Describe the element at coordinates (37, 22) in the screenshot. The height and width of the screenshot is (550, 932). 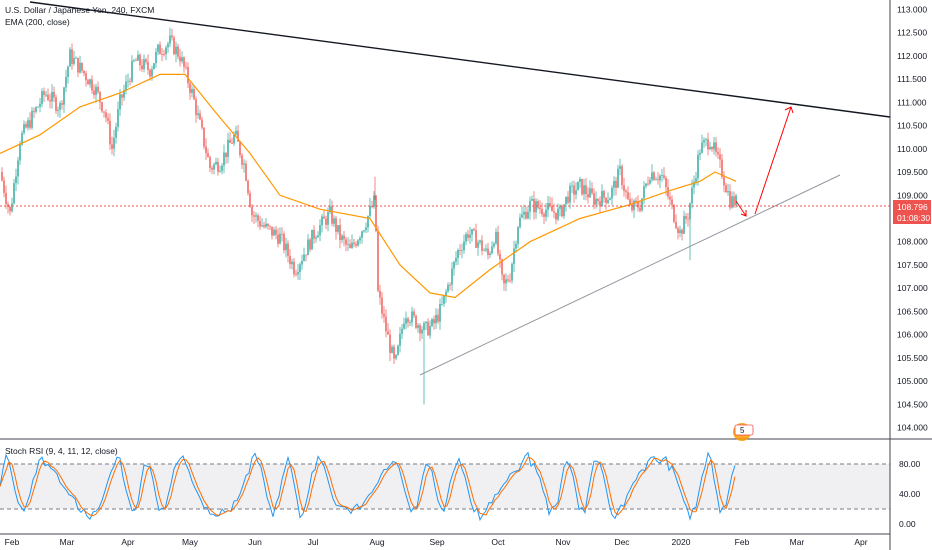
I see `ema-legend: EMA (200, close)` at that location.